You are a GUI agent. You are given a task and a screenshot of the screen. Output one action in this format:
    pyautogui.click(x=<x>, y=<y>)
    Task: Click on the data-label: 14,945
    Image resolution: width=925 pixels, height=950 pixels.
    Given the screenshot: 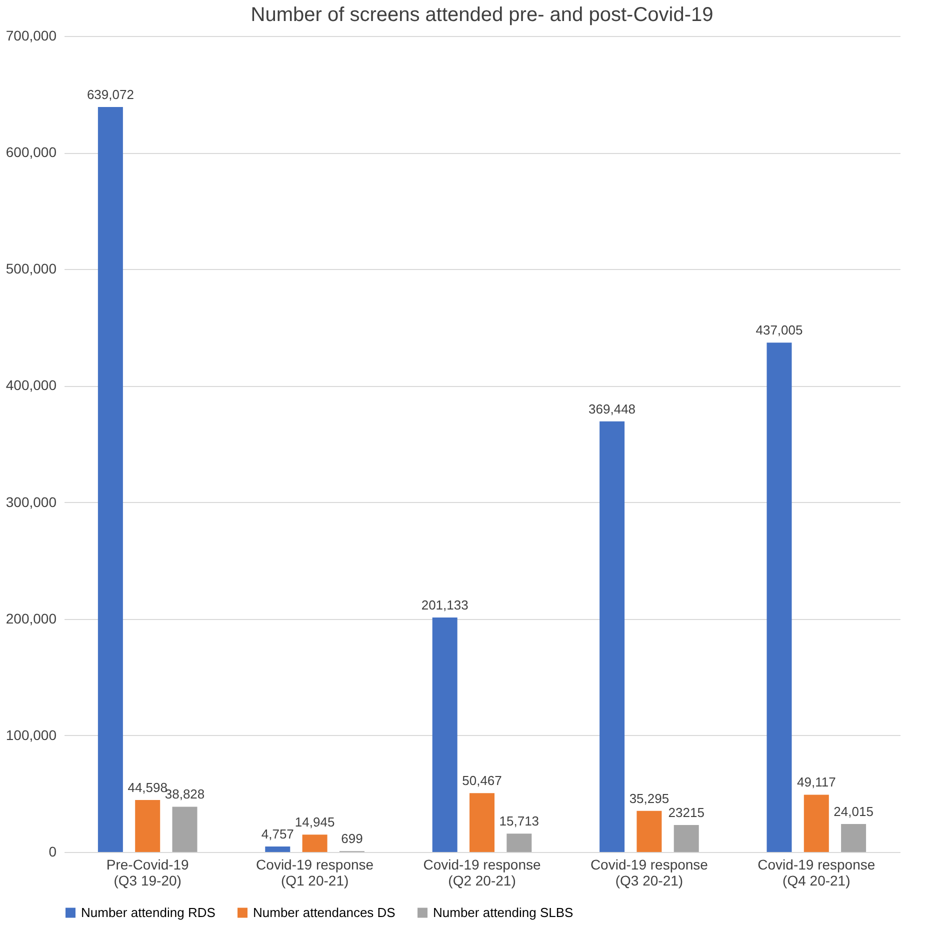 What is the action you would take?
    pyautogui.click(x=314, y=822)
    